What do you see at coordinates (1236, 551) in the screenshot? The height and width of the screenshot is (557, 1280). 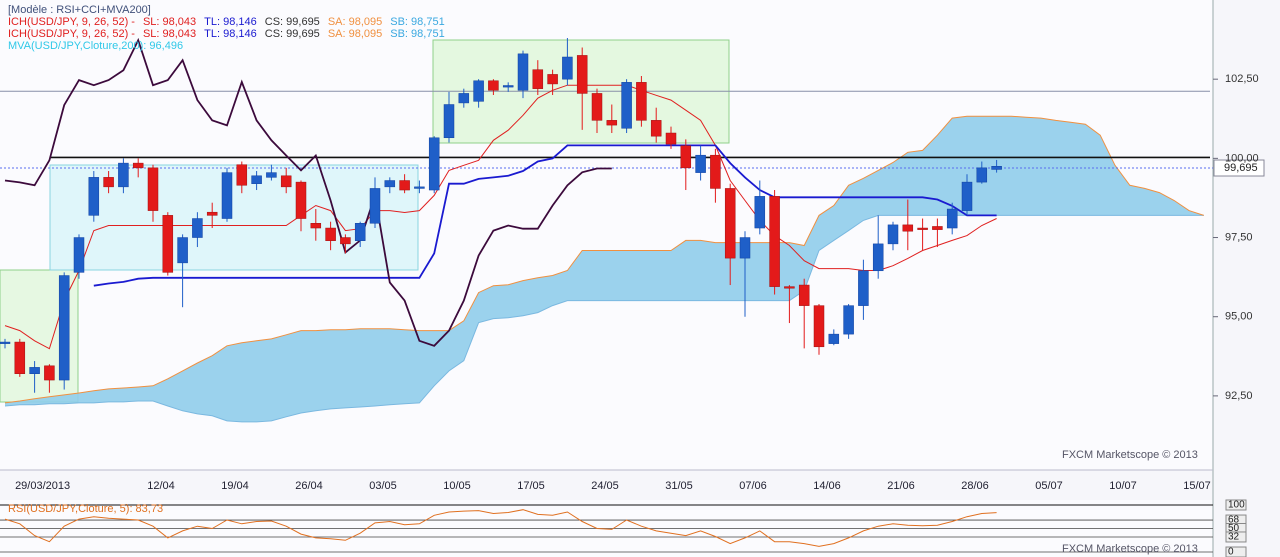 I see `tick-box` at bounding box center [1236, 551].